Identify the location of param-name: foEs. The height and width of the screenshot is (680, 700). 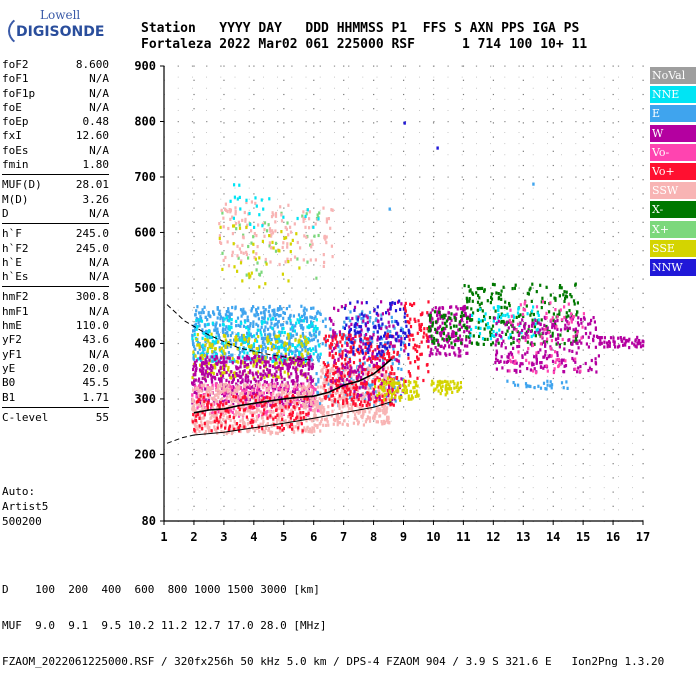
(15, 150).